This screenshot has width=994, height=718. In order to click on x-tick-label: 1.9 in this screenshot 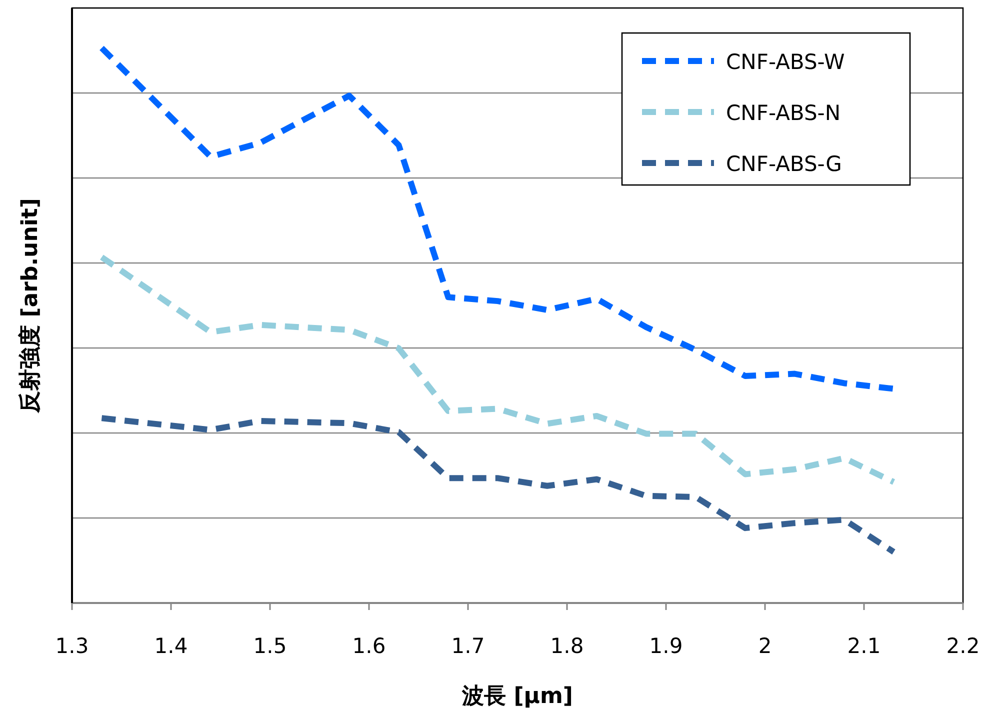, I will do `click(666, 646)`.